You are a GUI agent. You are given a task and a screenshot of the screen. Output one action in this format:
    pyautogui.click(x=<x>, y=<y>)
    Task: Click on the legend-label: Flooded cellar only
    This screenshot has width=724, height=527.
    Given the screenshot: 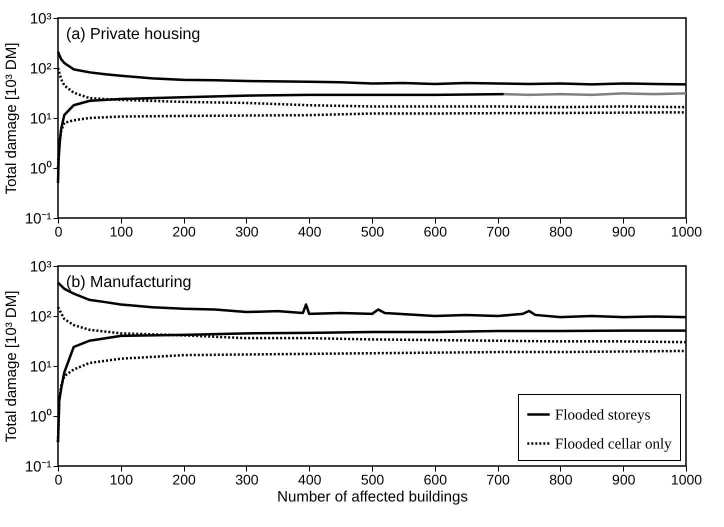 What is the action you would take?
    pyautogui.click(x=613, y=444)
    